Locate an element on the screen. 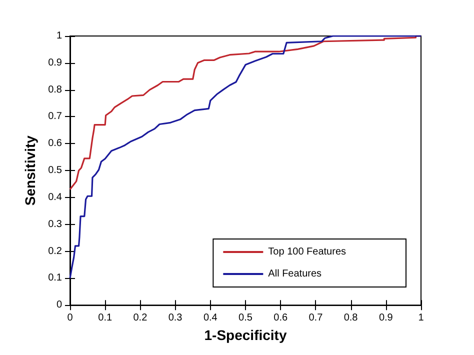 This screenshot has width=474, height=355. x-tick-label: 0.2 is located at coordinates (140, 318).